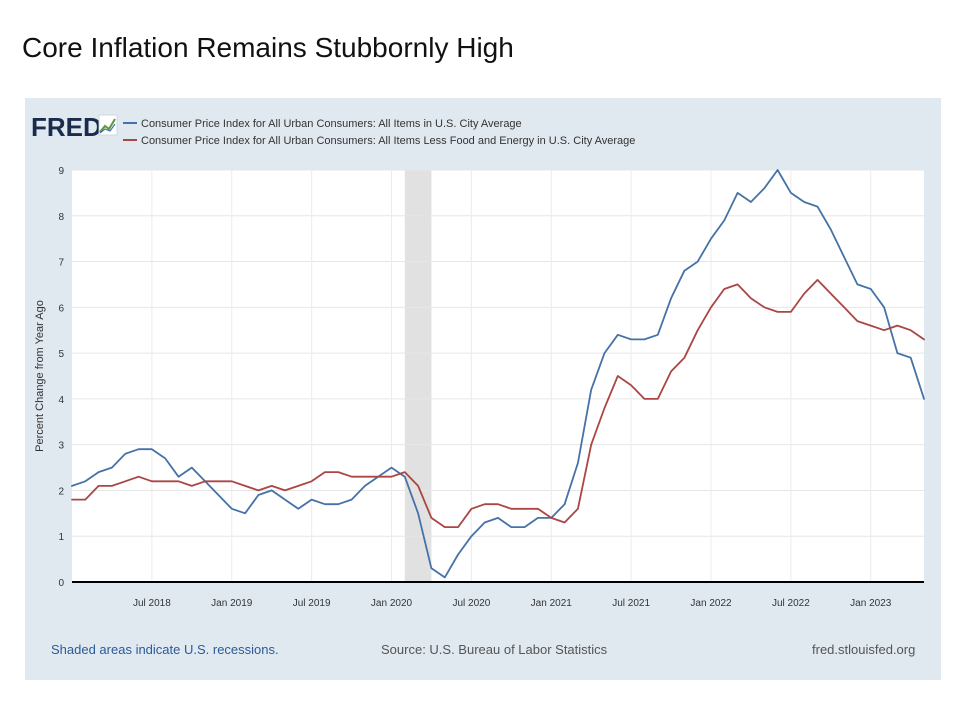  What do you see at coordinates (312, 603) in the screenshot?
I see `x-tick-label-2019-07: Jul 2019` at bounding box center [312, 603].